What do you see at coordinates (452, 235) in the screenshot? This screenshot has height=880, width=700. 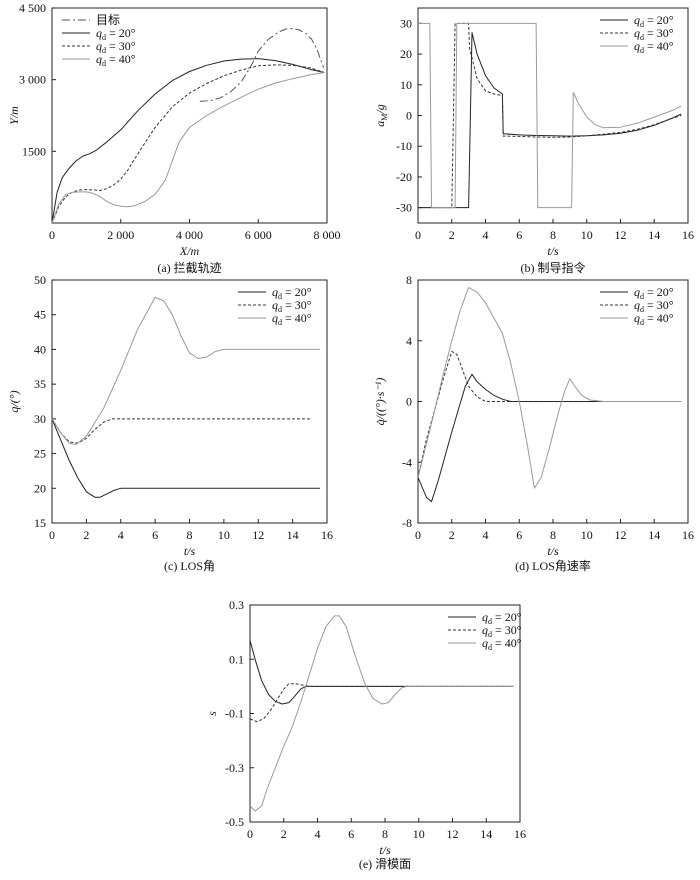 I see `x-tick-label-b: 2` at bounding box center [452, 235].